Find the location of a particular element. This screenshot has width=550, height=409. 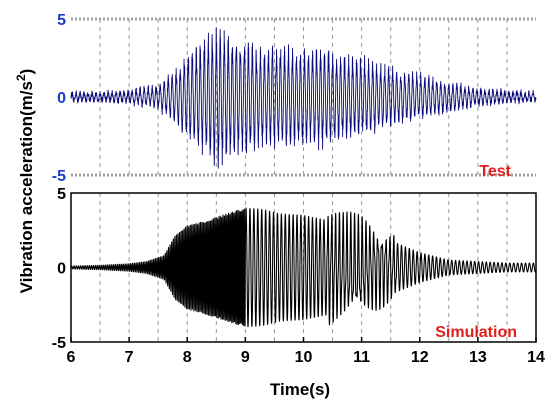

simulation-x-ticks: 6 7 8 9 10 11 12 13 14 is located at coordinates (306, 351).